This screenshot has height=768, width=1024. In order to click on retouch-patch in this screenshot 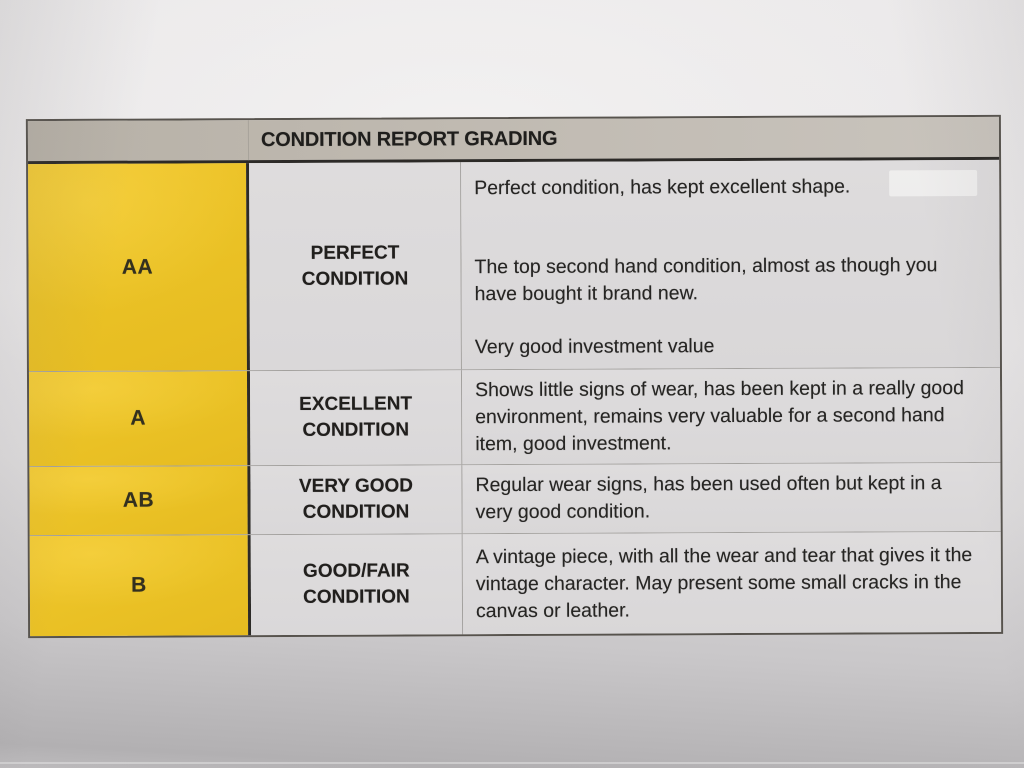, I will do `click(933, 183)`.